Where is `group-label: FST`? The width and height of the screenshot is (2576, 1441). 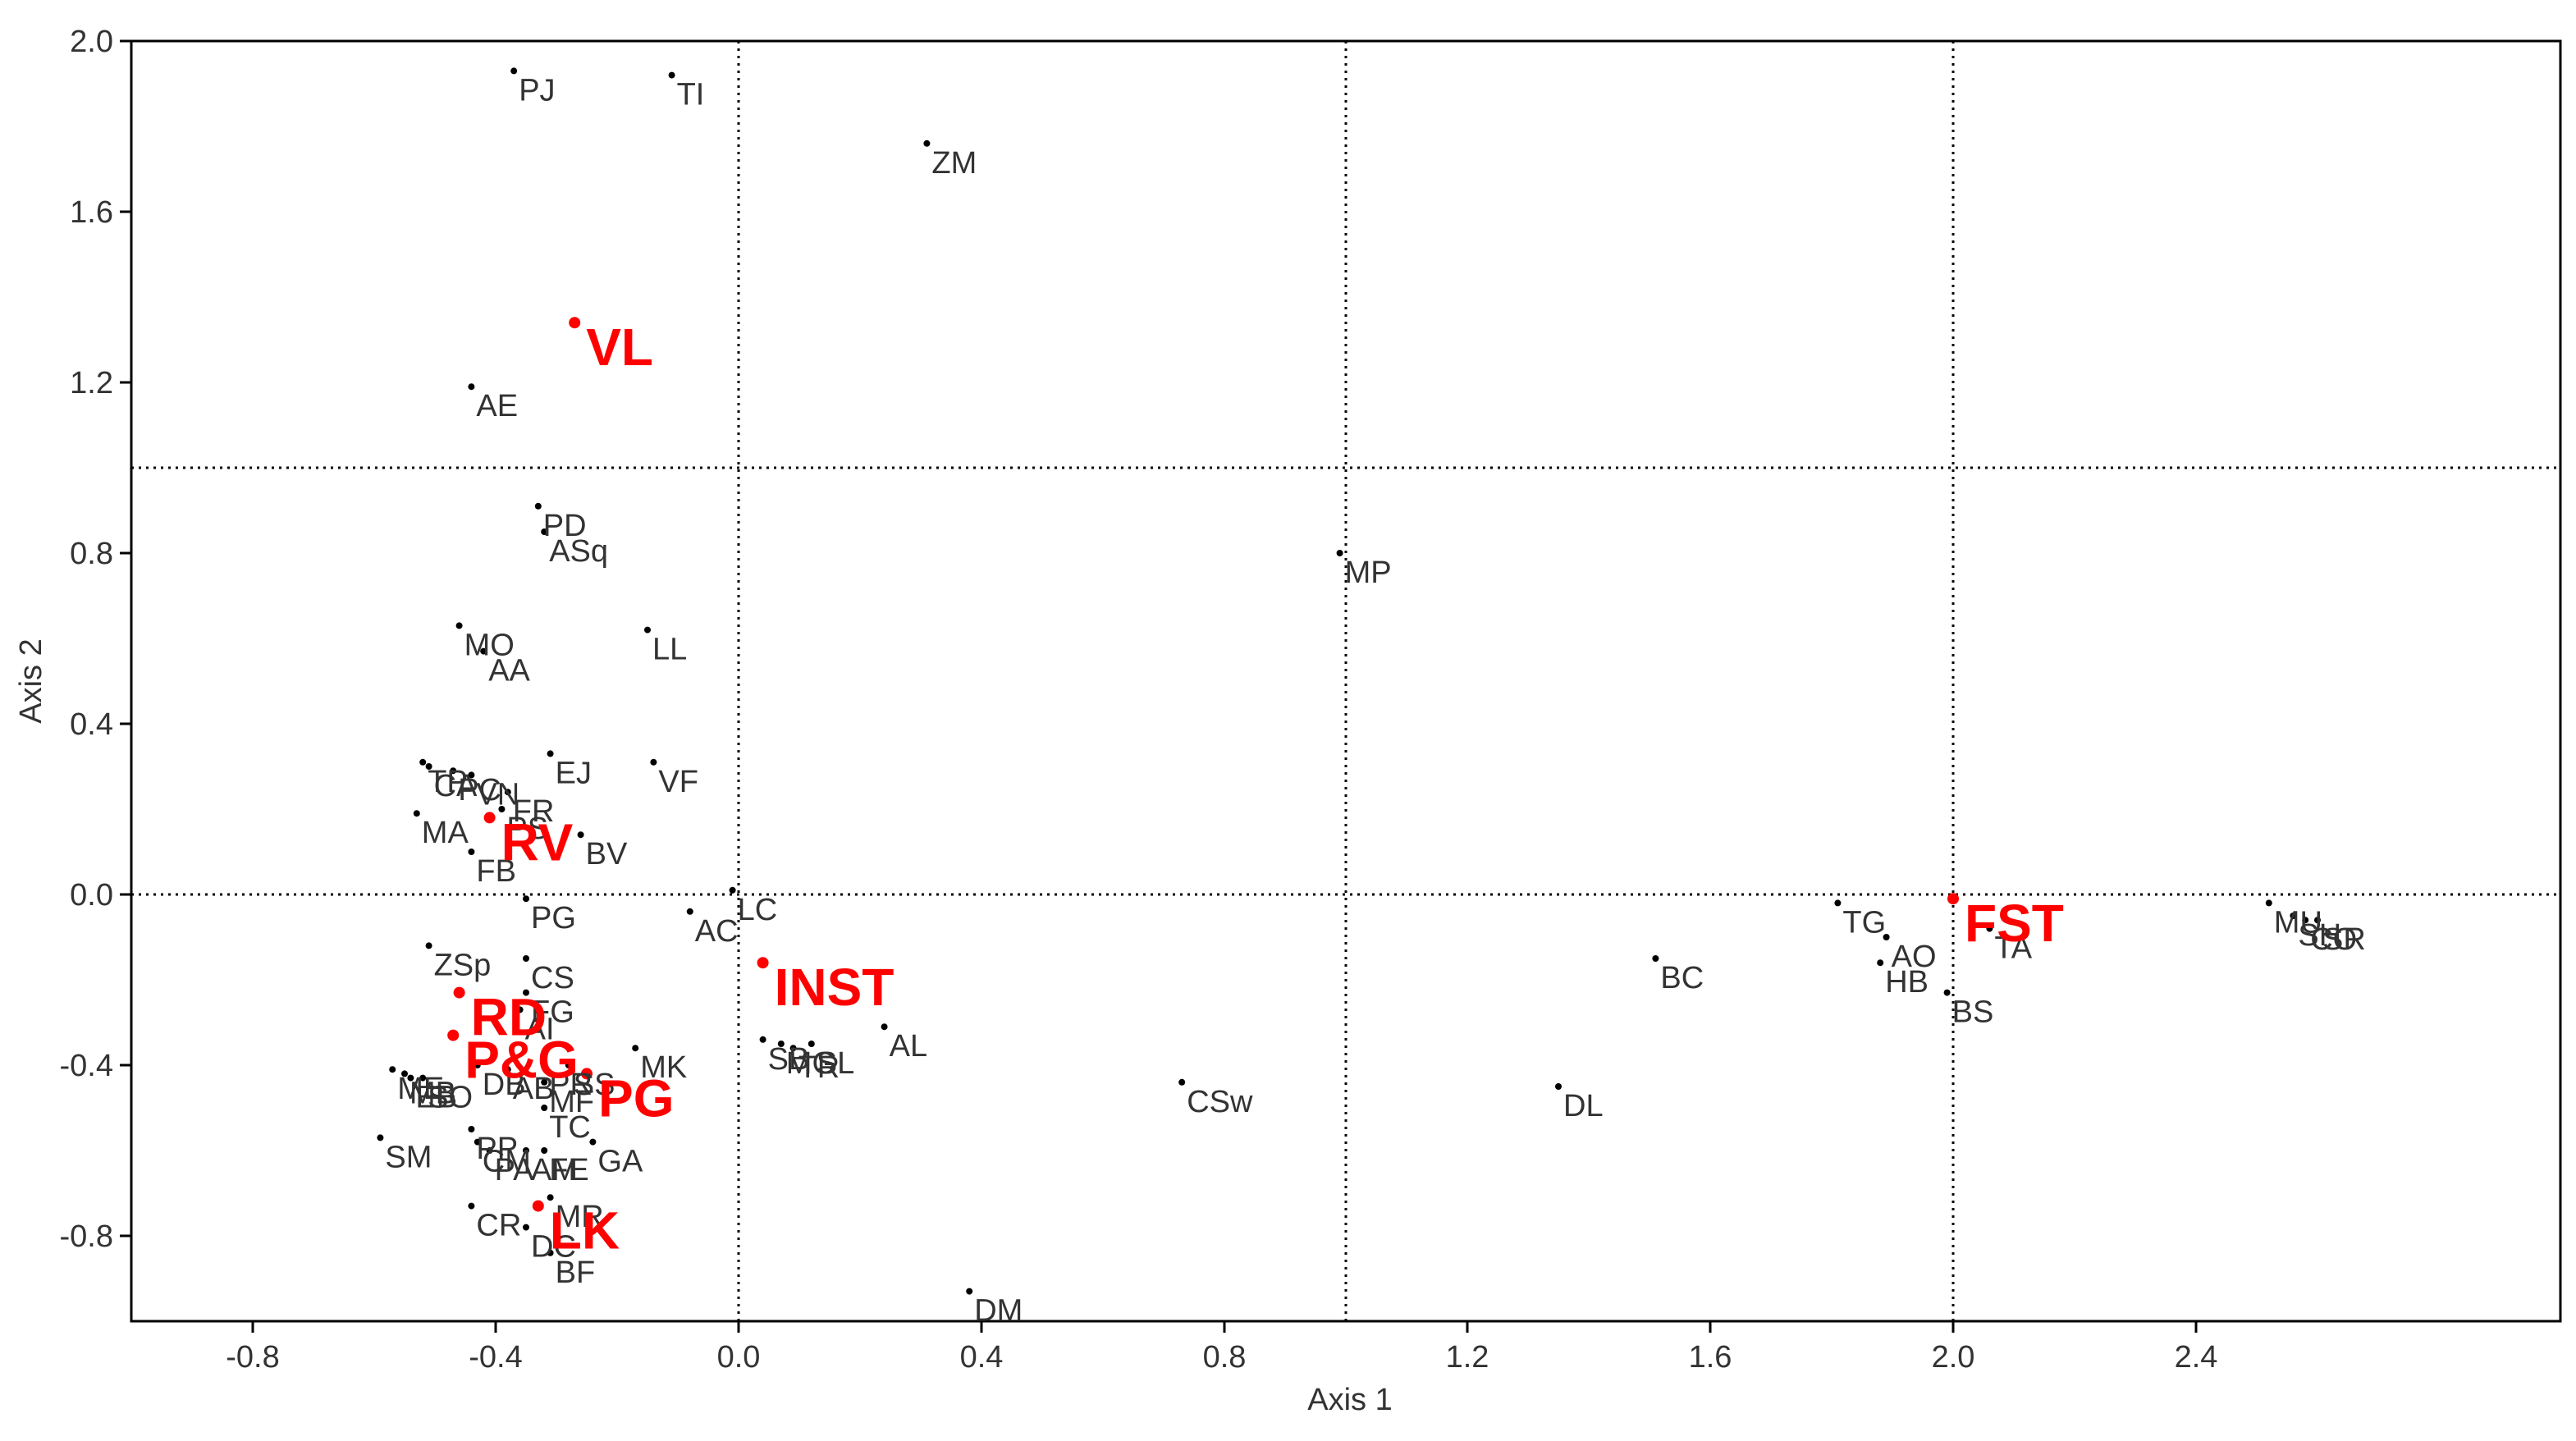
group-label: FST is located at coordinates (2014, 923).